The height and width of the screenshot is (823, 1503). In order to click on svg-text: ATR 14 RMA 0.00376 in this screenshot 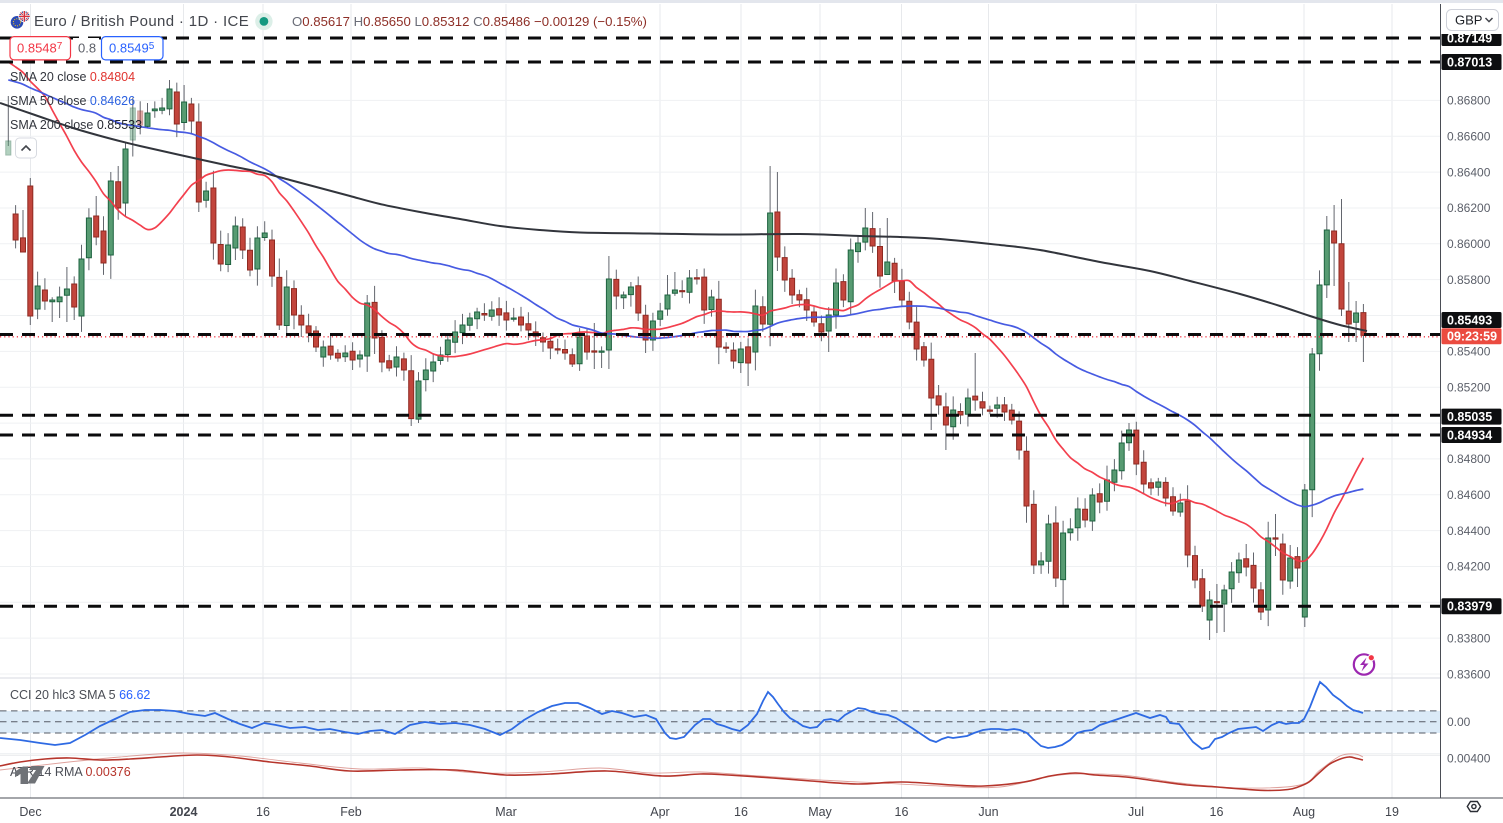, I will do `click(70, 772)`.